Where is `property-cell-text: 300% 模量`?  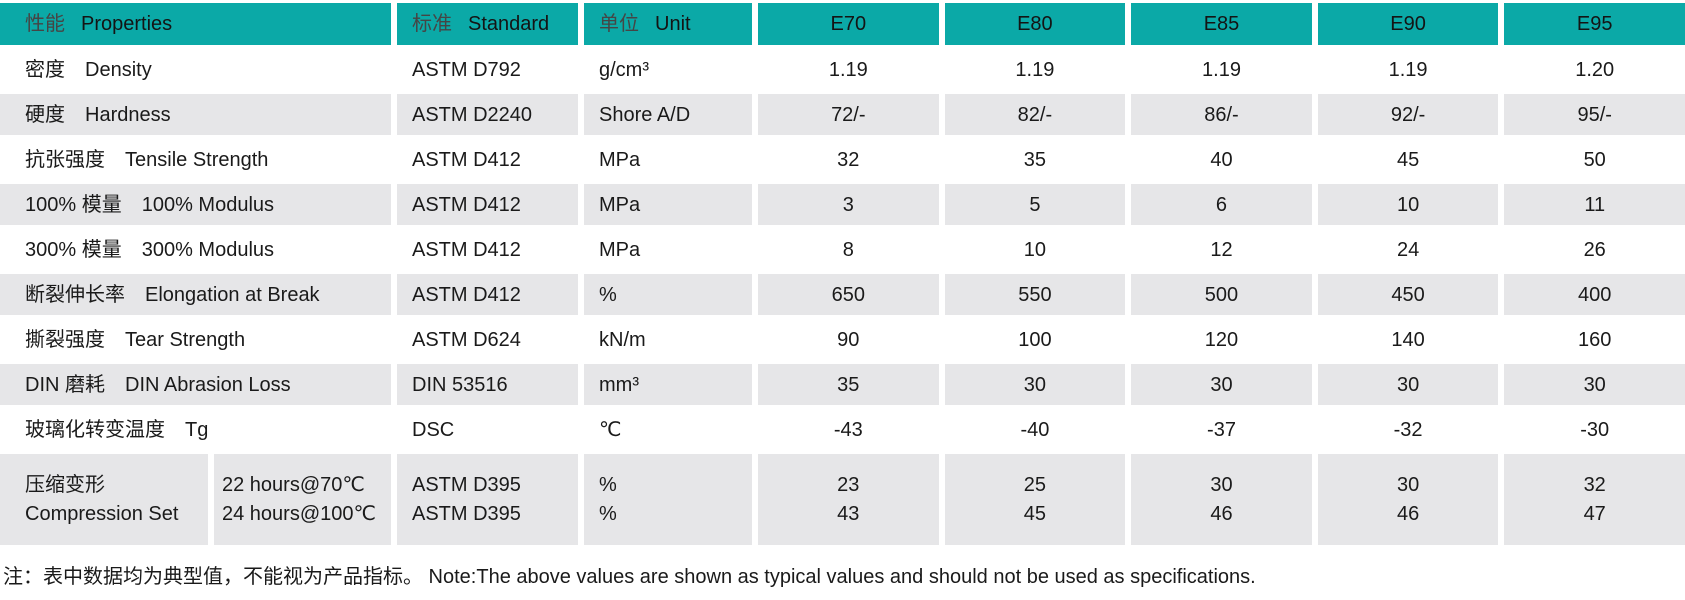
property-cell-text: 300% 模量 is located at coordinates (73, 249).